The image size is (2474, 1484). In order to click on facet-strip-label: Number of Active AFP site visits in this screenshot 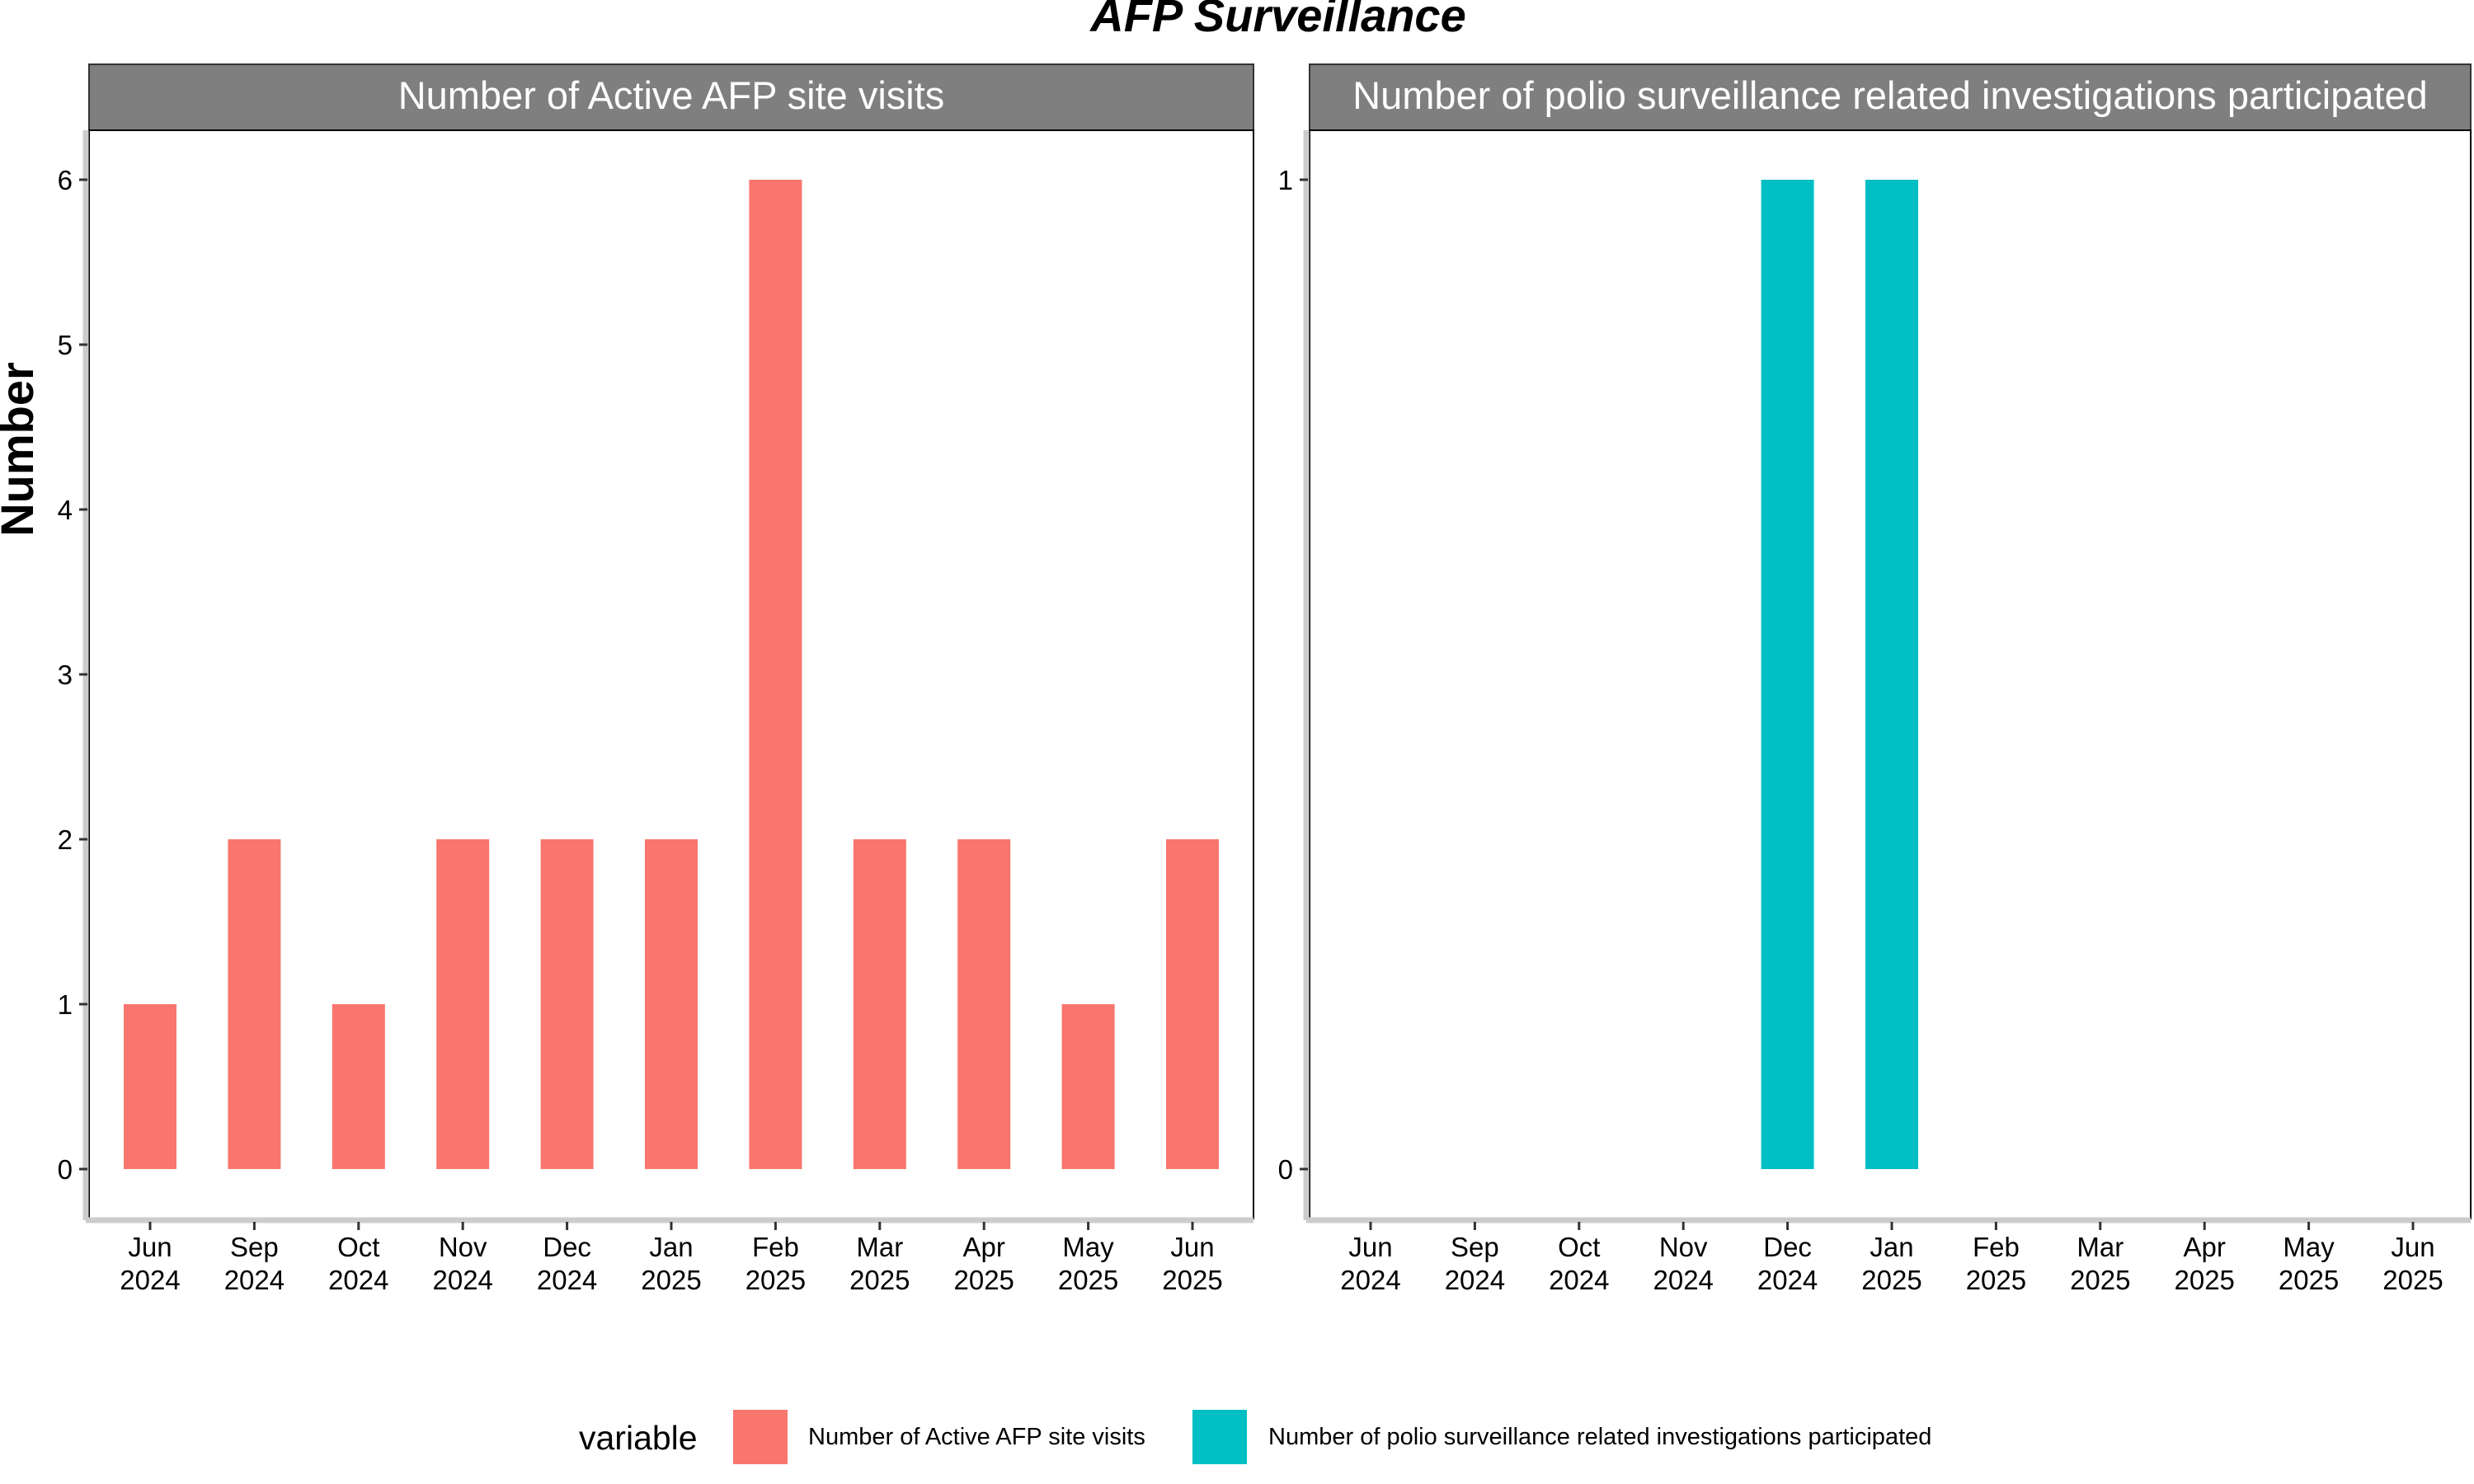, I will do `click(671, 95)`.